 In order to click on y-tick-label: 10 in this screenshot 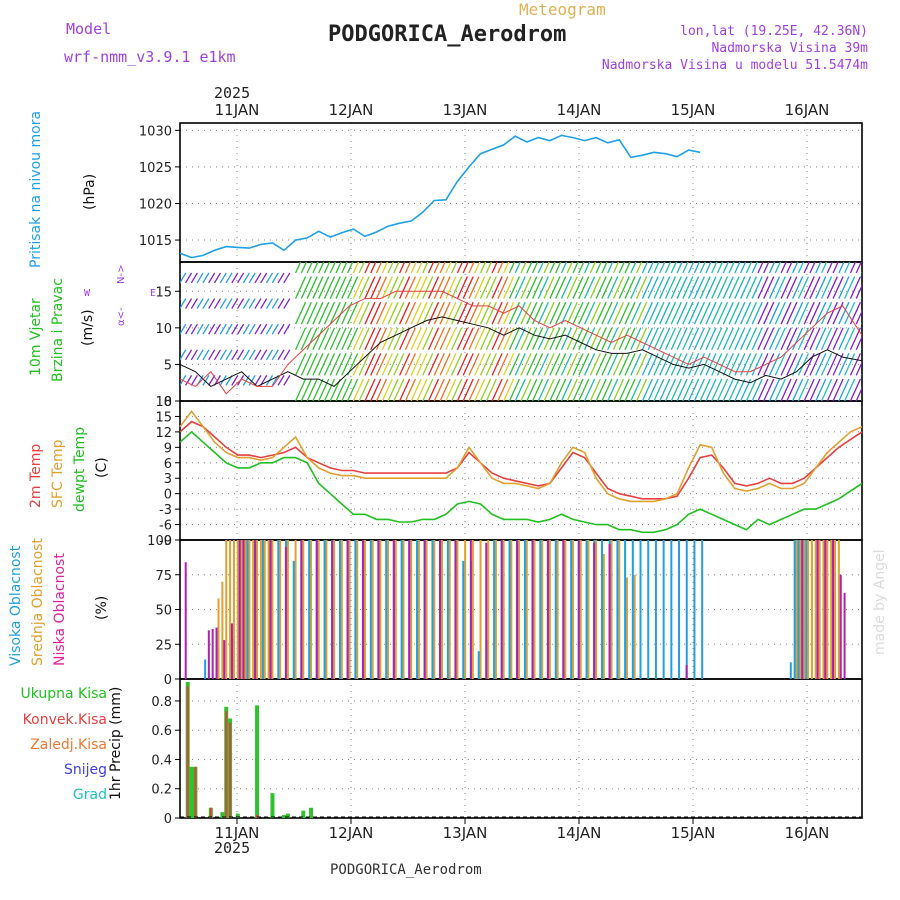, I will do `click(163, 329)`.